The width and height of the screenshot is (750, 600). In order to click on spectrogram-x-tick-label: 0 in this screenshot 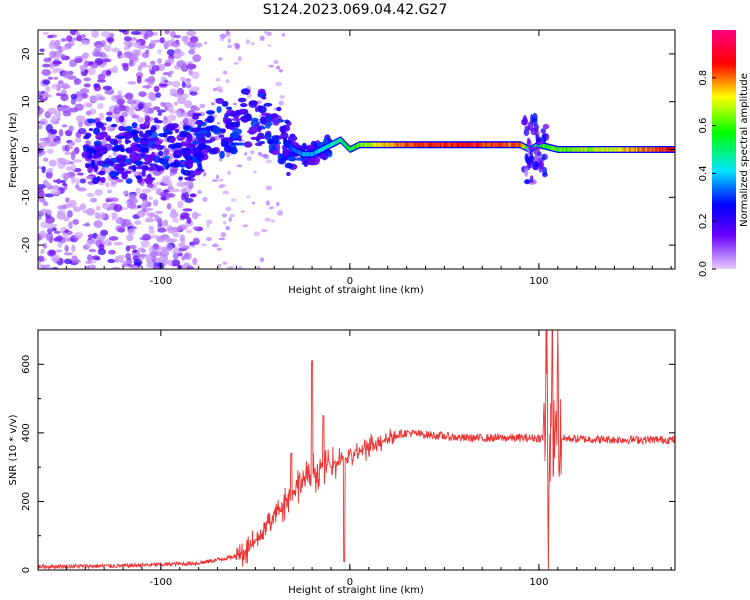, I will do `click(350, 281)`.